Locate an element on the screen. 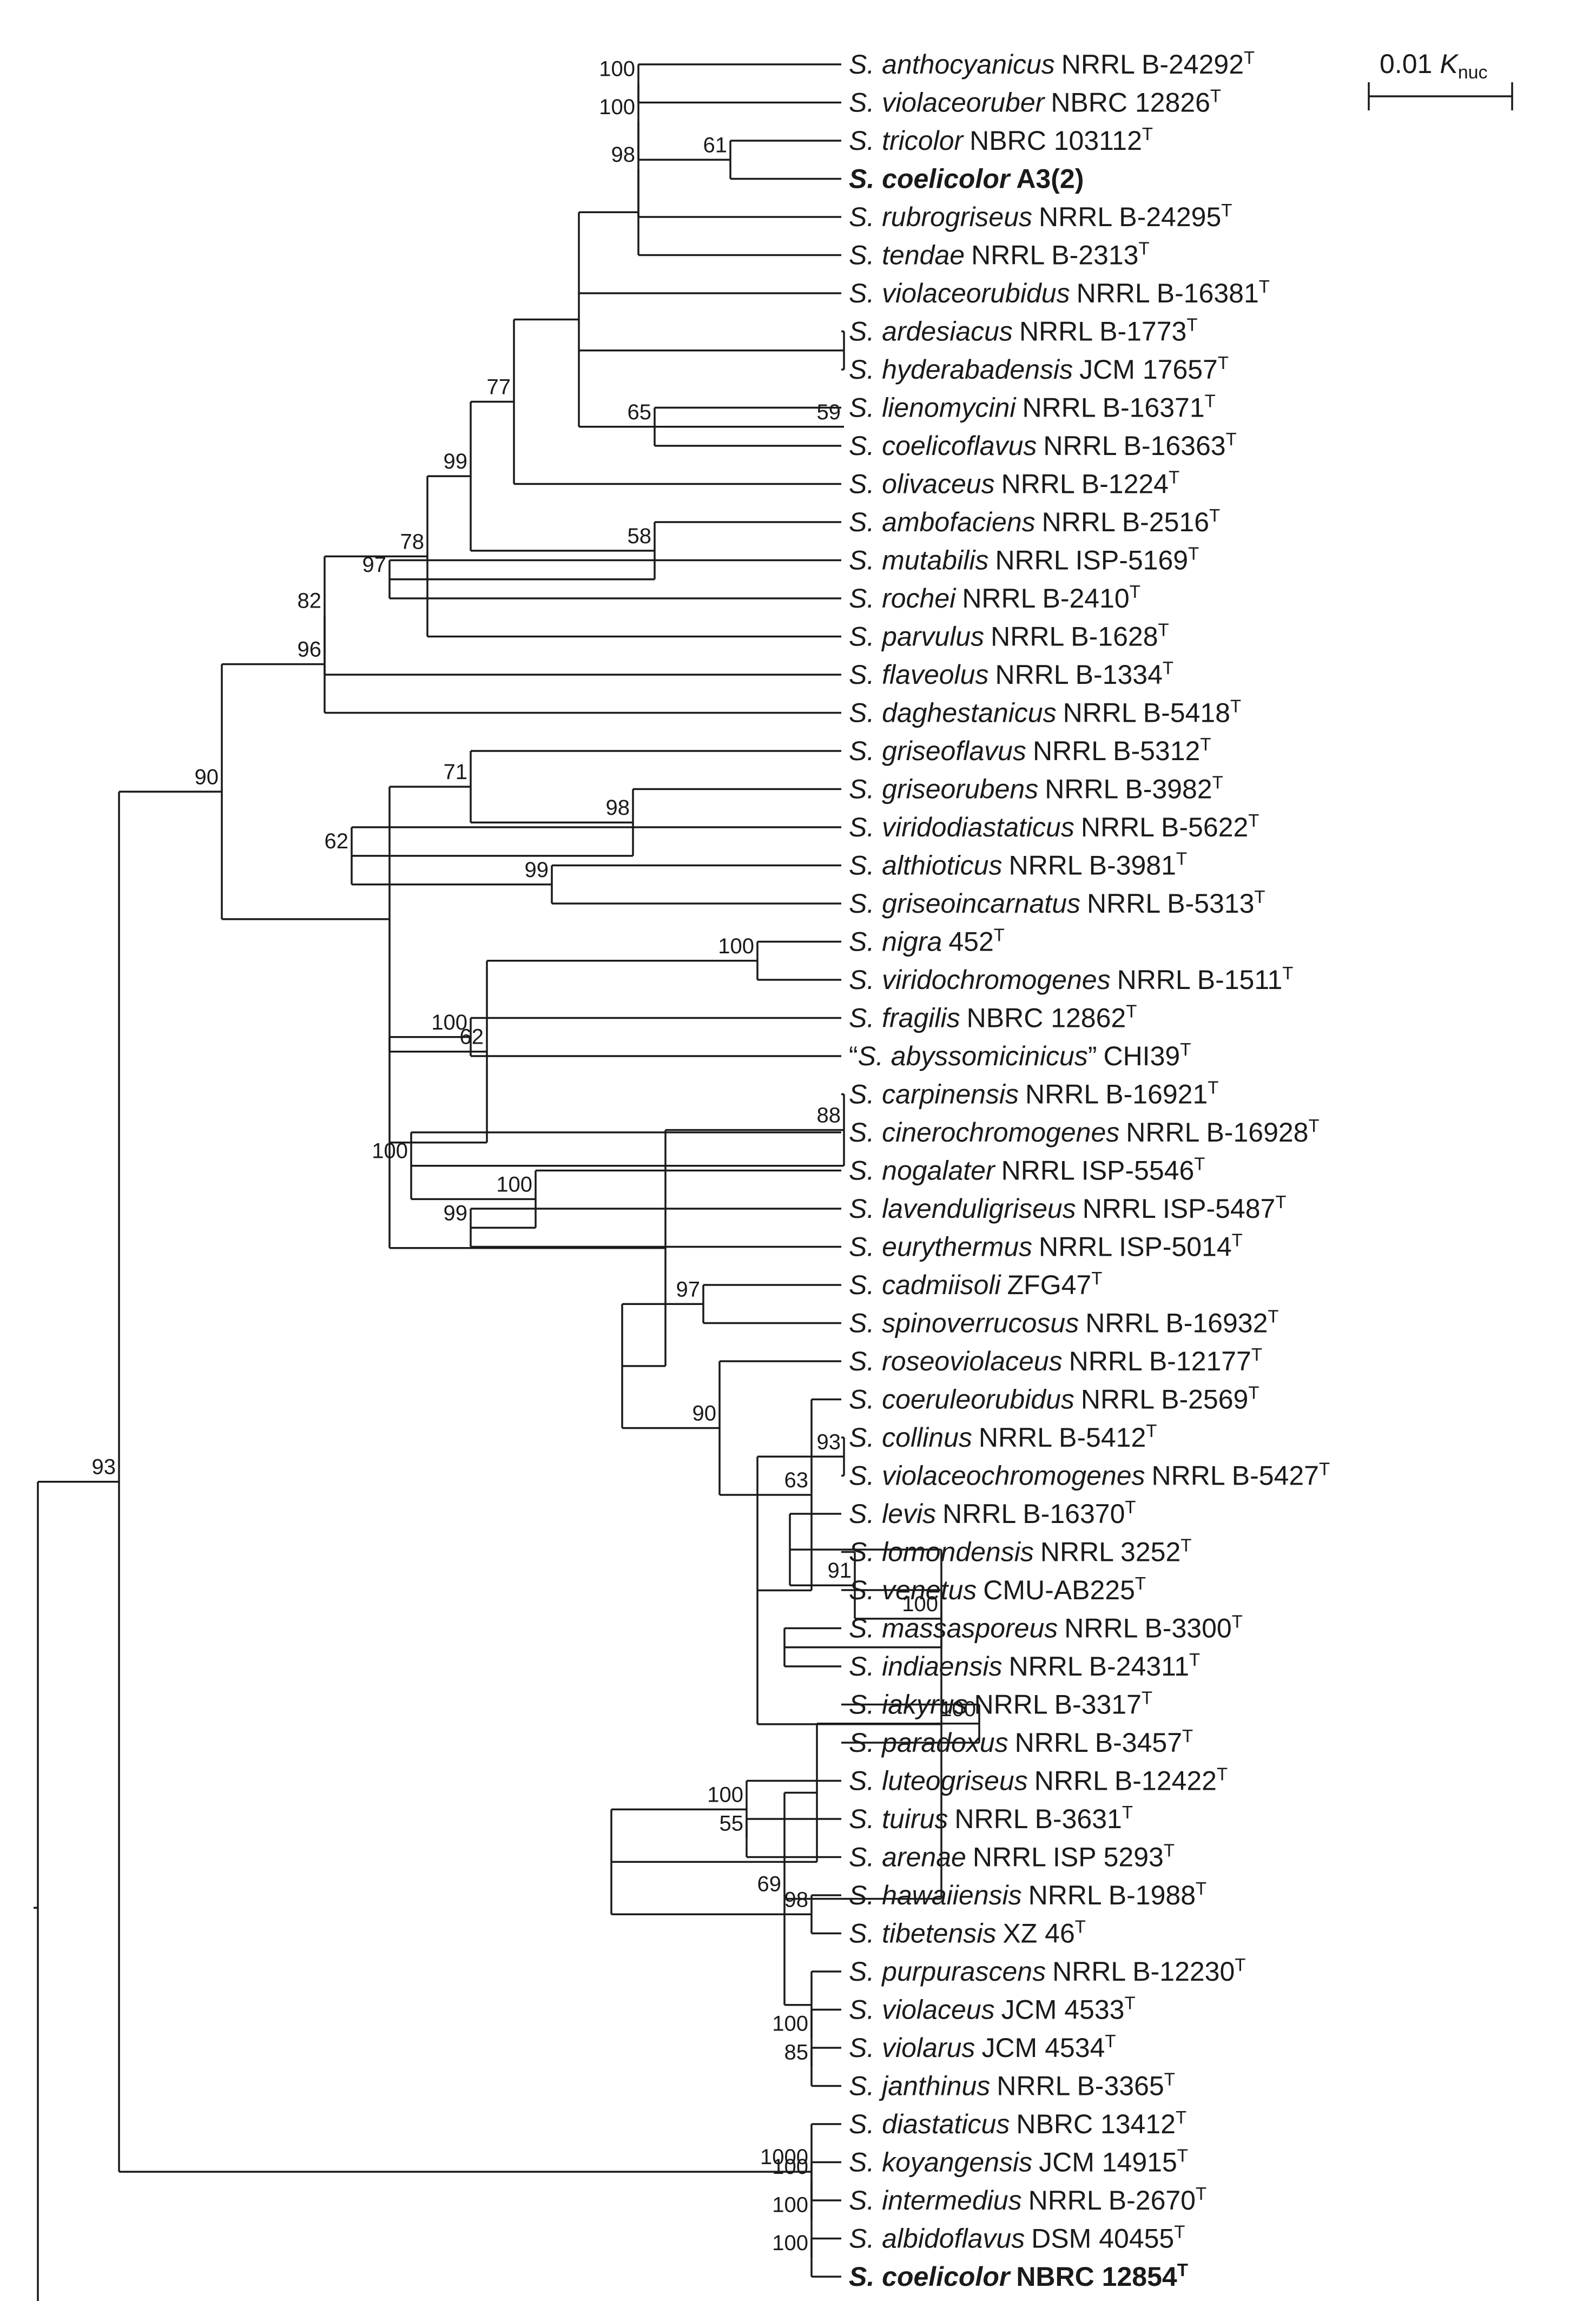 The height and width of the screenshot is (2301, 1596). species-name: S. albidoflavus is located at coordinates (937, 2239).